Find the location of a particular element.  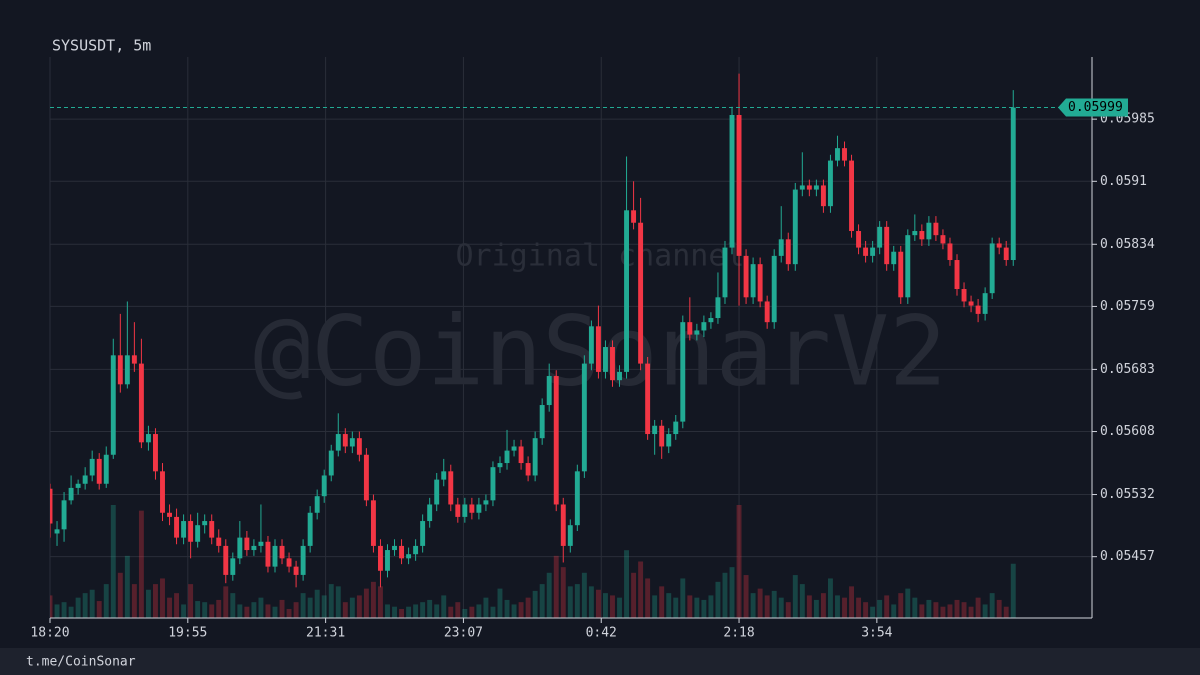

watermark-note: Original channel is located at coordinates (600, 256).